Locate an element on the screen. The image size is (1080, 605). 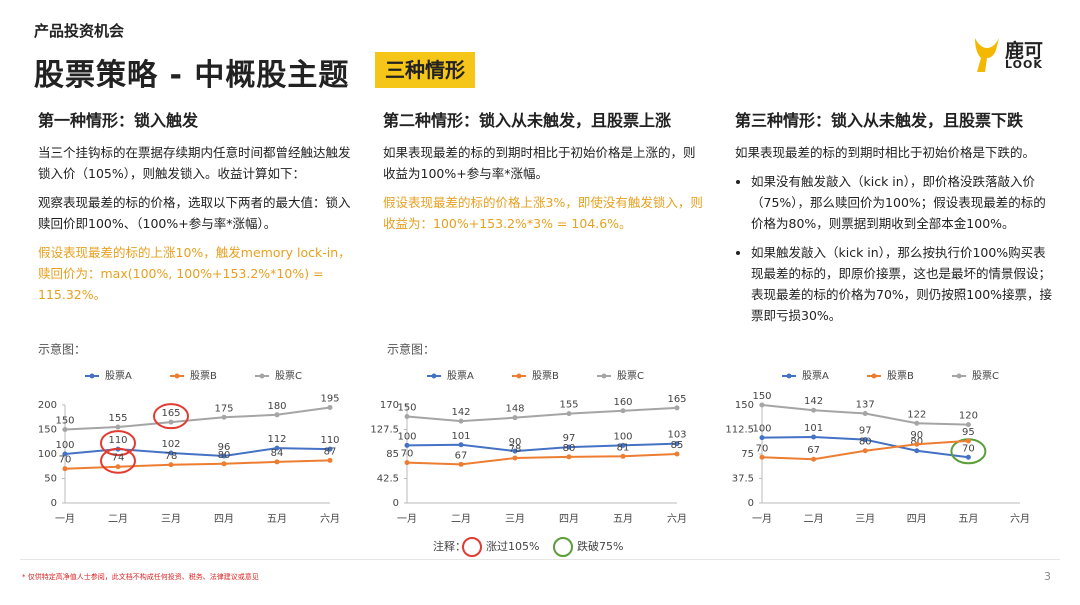
data-label: 74 is located at coordinates (118, 458).